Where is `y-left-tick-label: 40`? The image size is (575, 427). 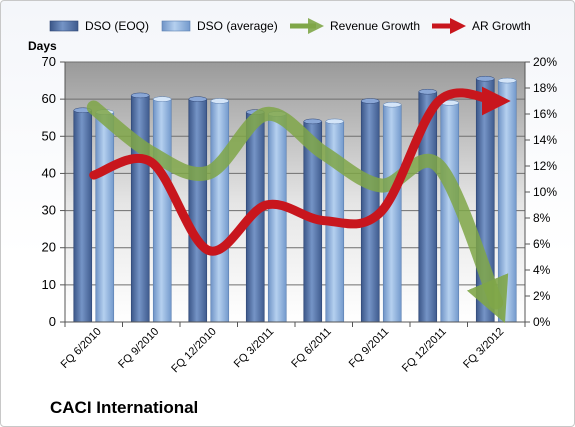 y-left-tick-label: 40 is located at coordinates (49, 172).